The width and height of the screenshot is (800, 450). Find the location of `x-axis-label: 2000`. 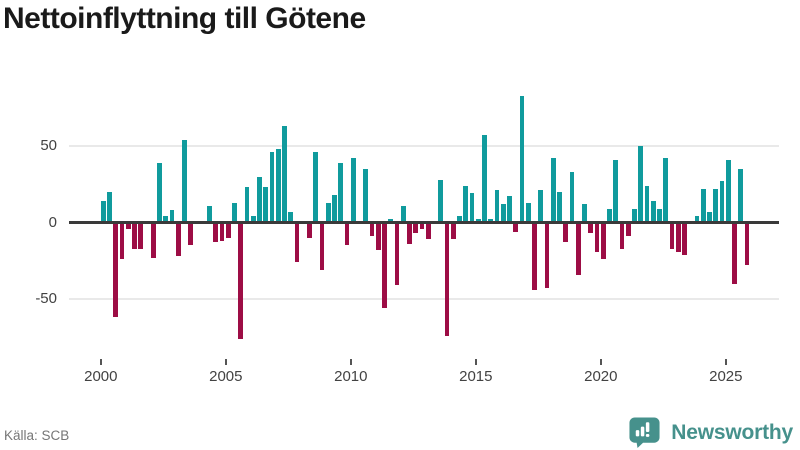

x-axis-label: 2000 is located at coordinates (101, 376).